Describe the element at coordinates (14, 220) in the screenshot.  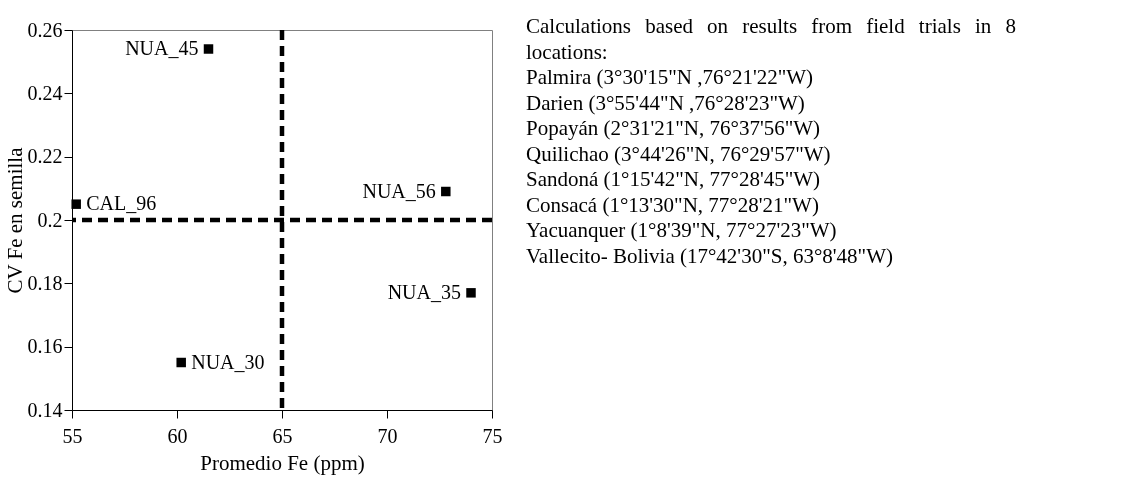
I see `y-axis-title: CV Fe en semilla` at that location.